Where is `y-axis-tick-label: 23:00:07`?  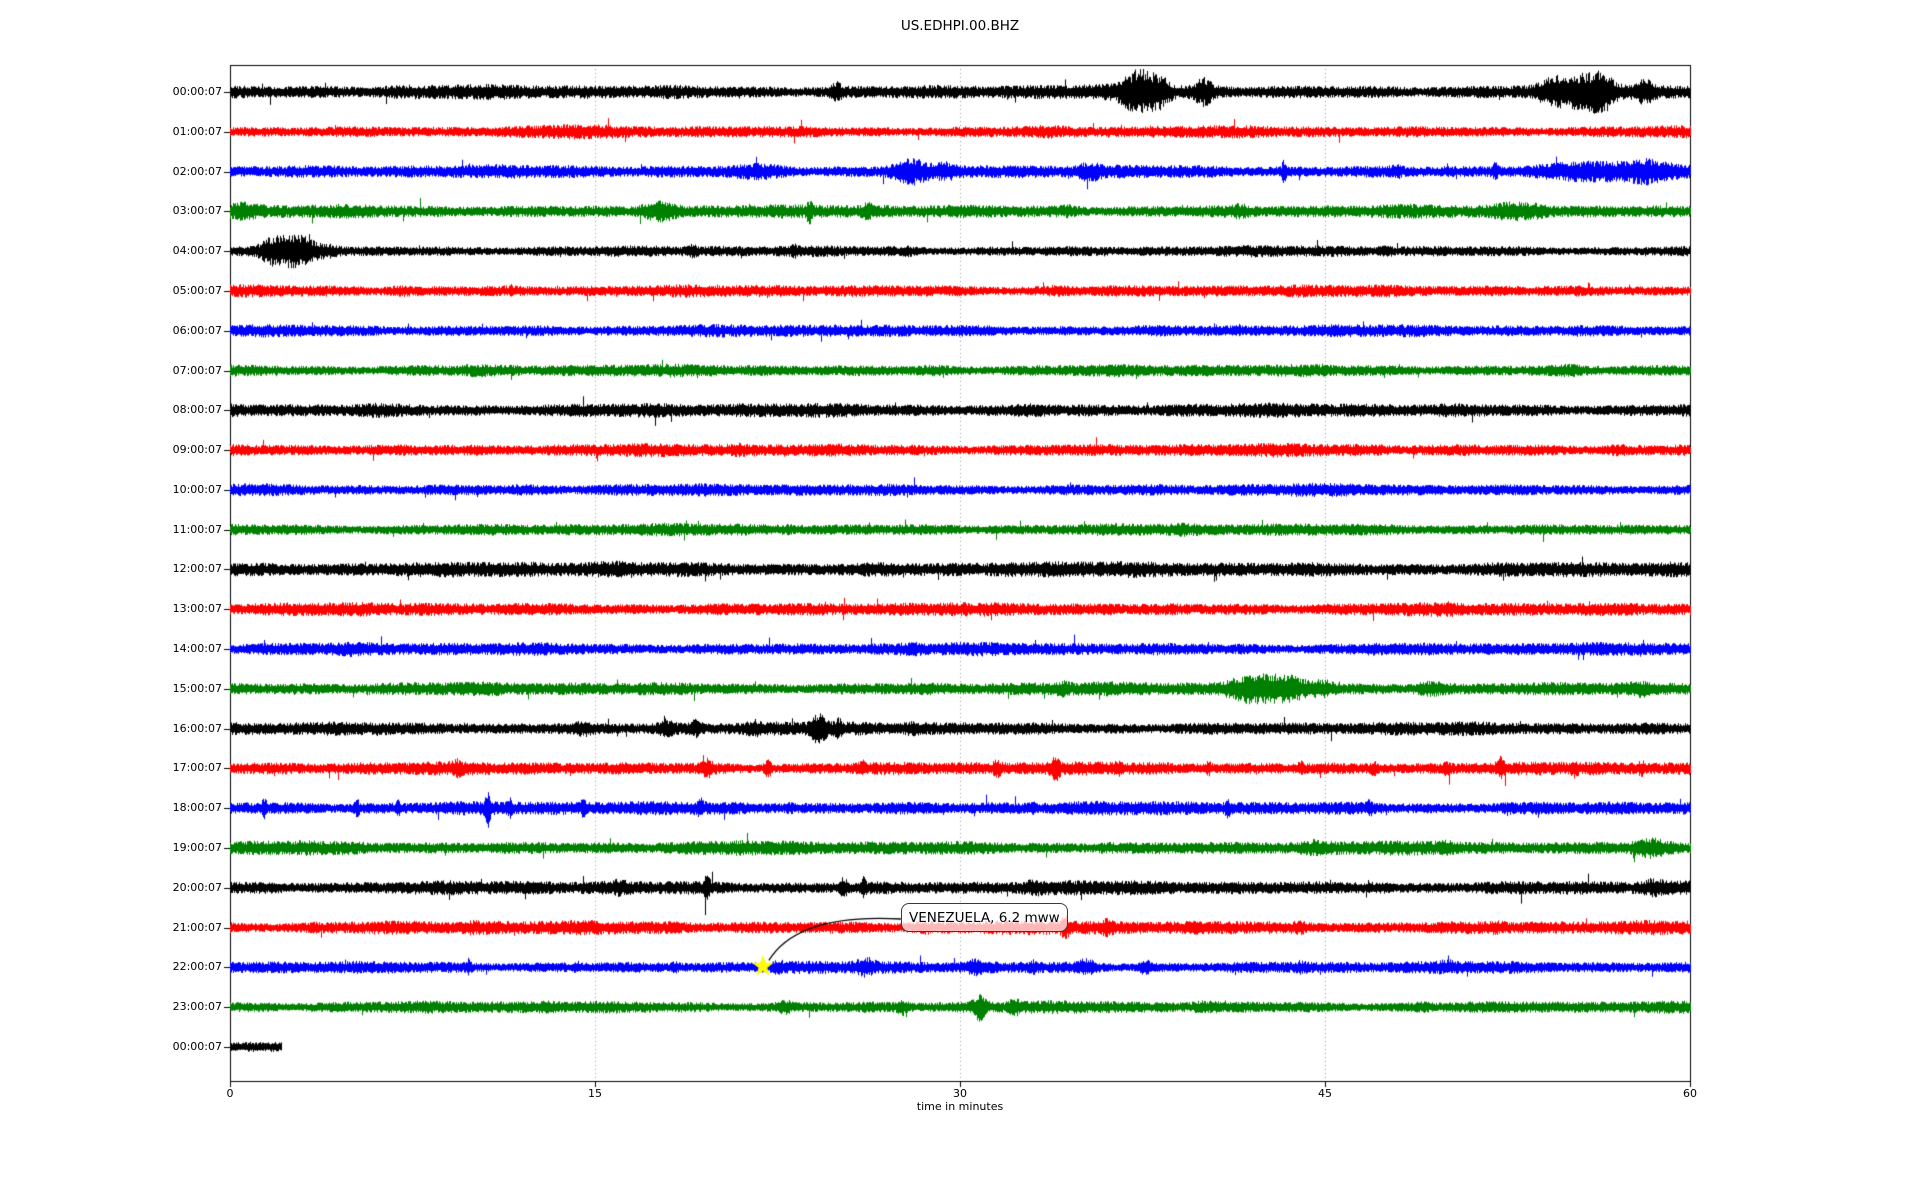 y-axis-tick-label: 23:00:07 is located at coordinates (197, 1007).